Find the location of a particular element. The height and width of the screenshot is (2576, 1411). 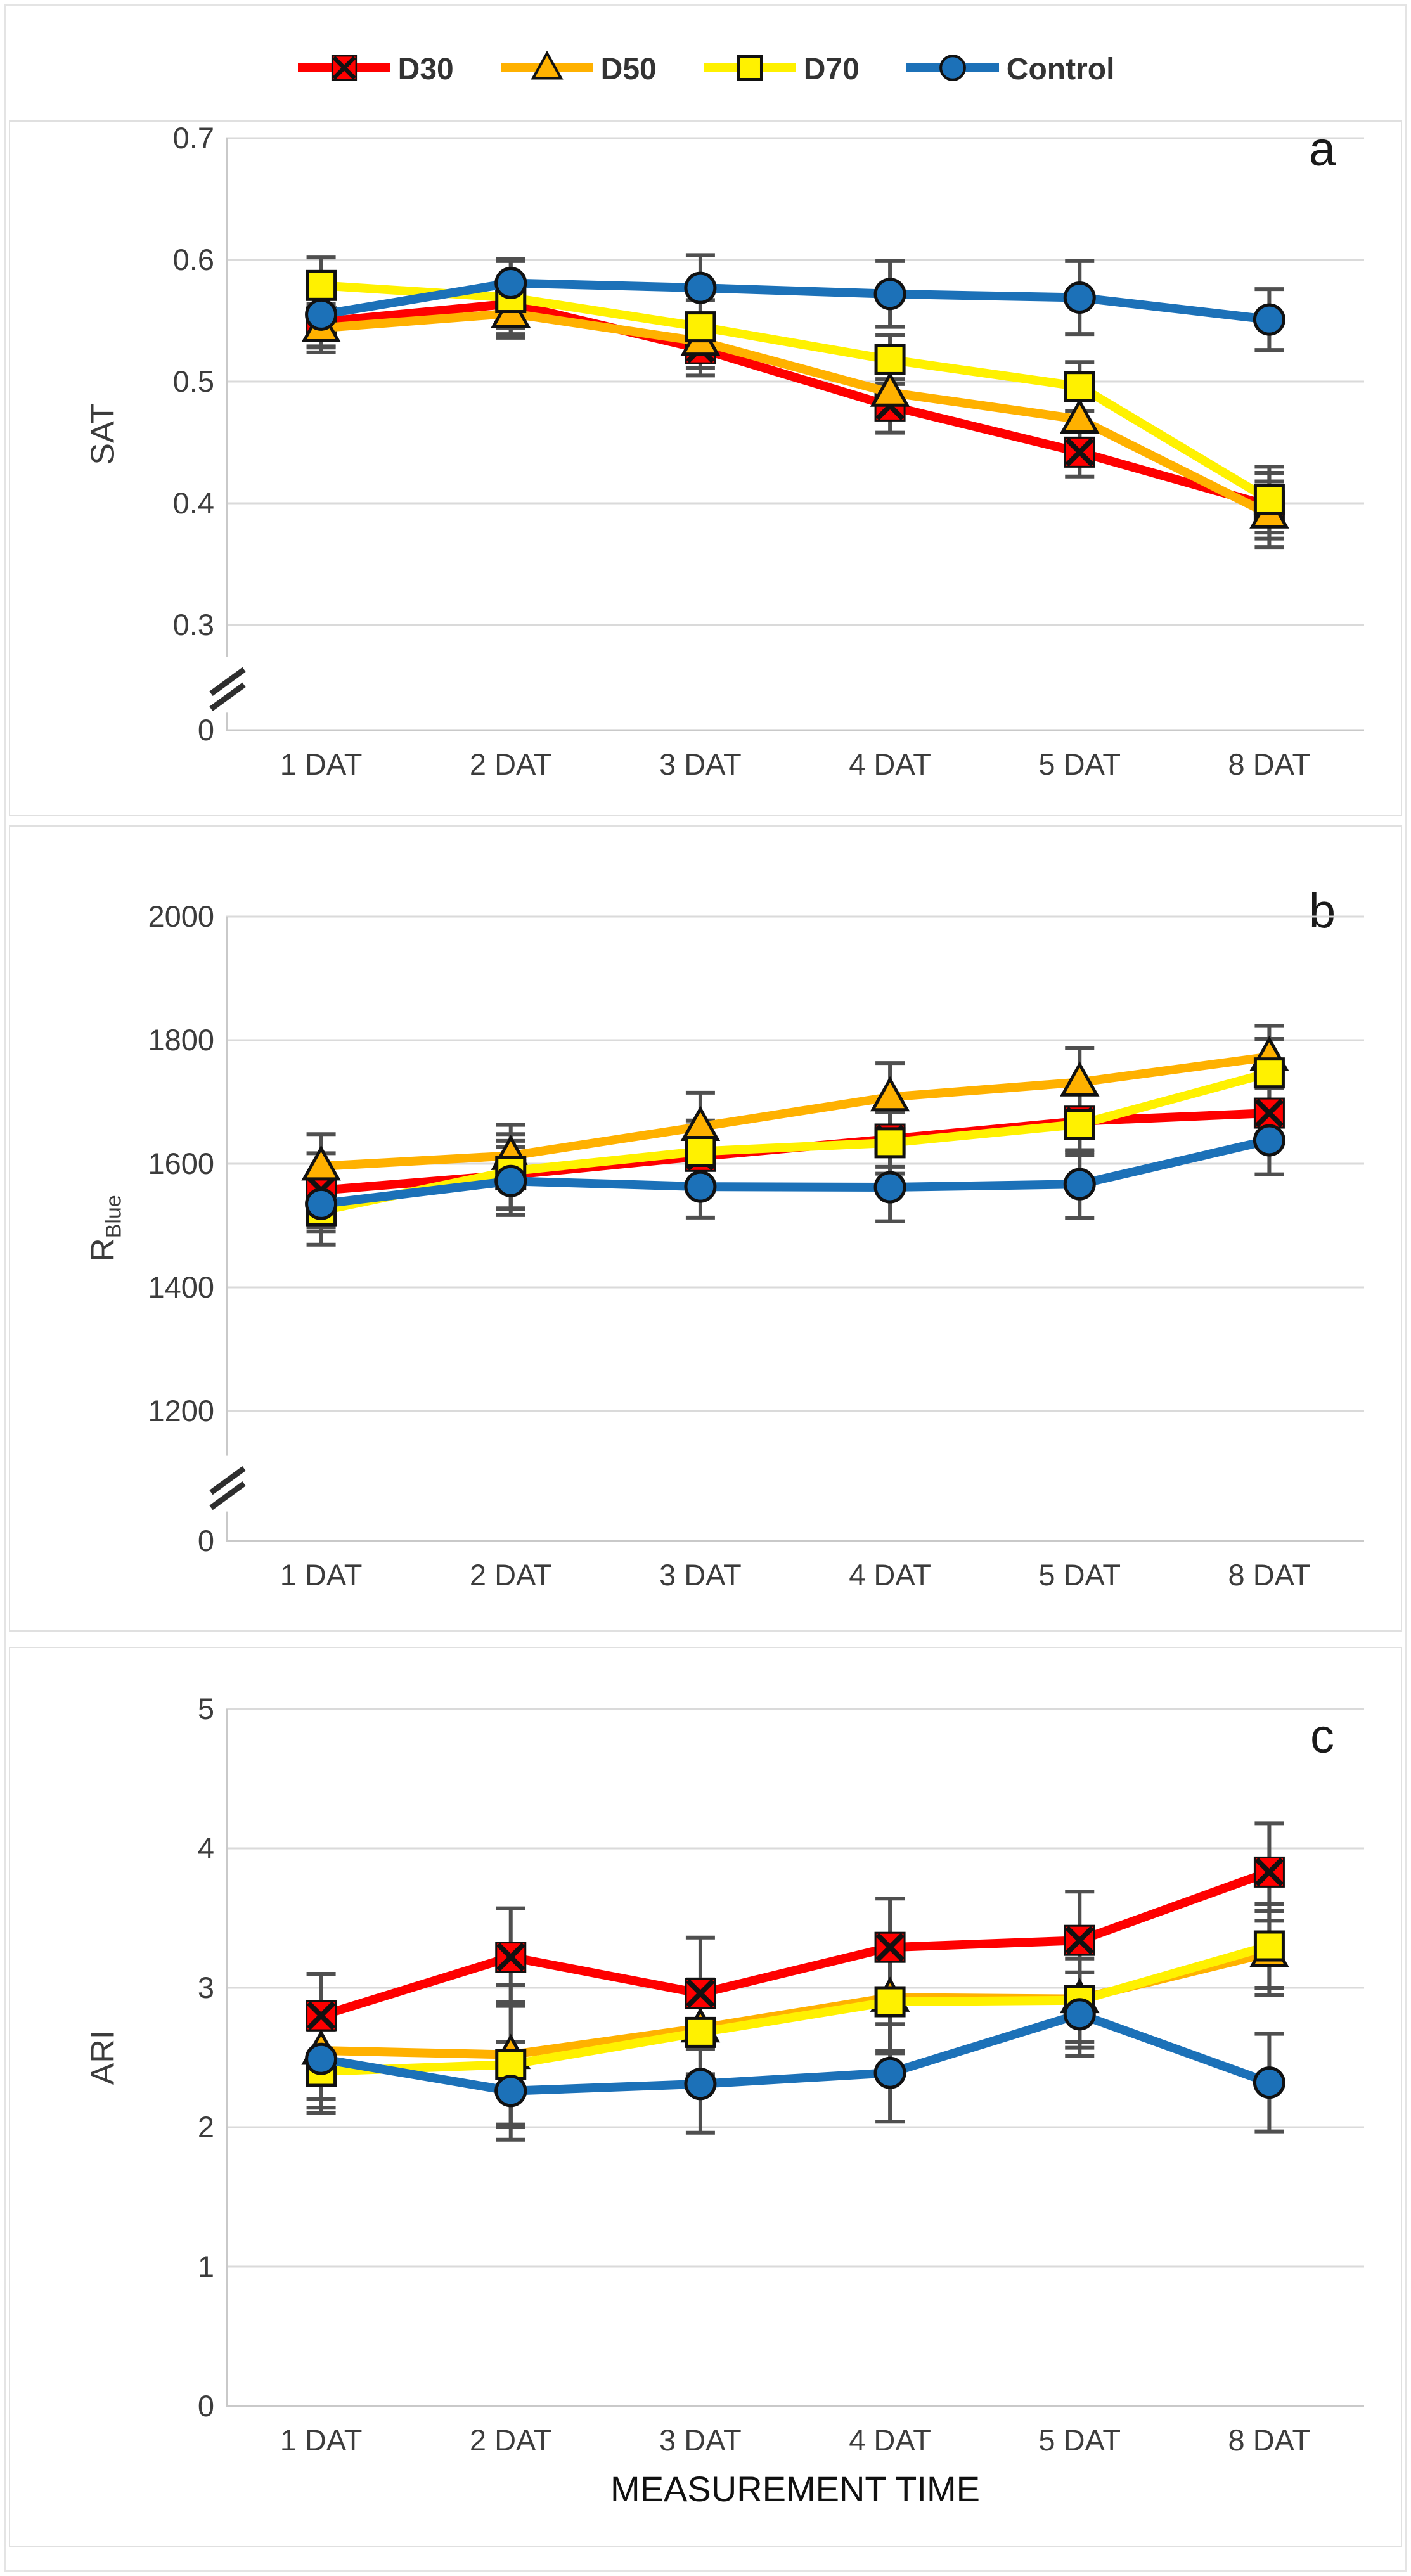

d50-triangle-marker-icon is located at coordinates (547, 69).